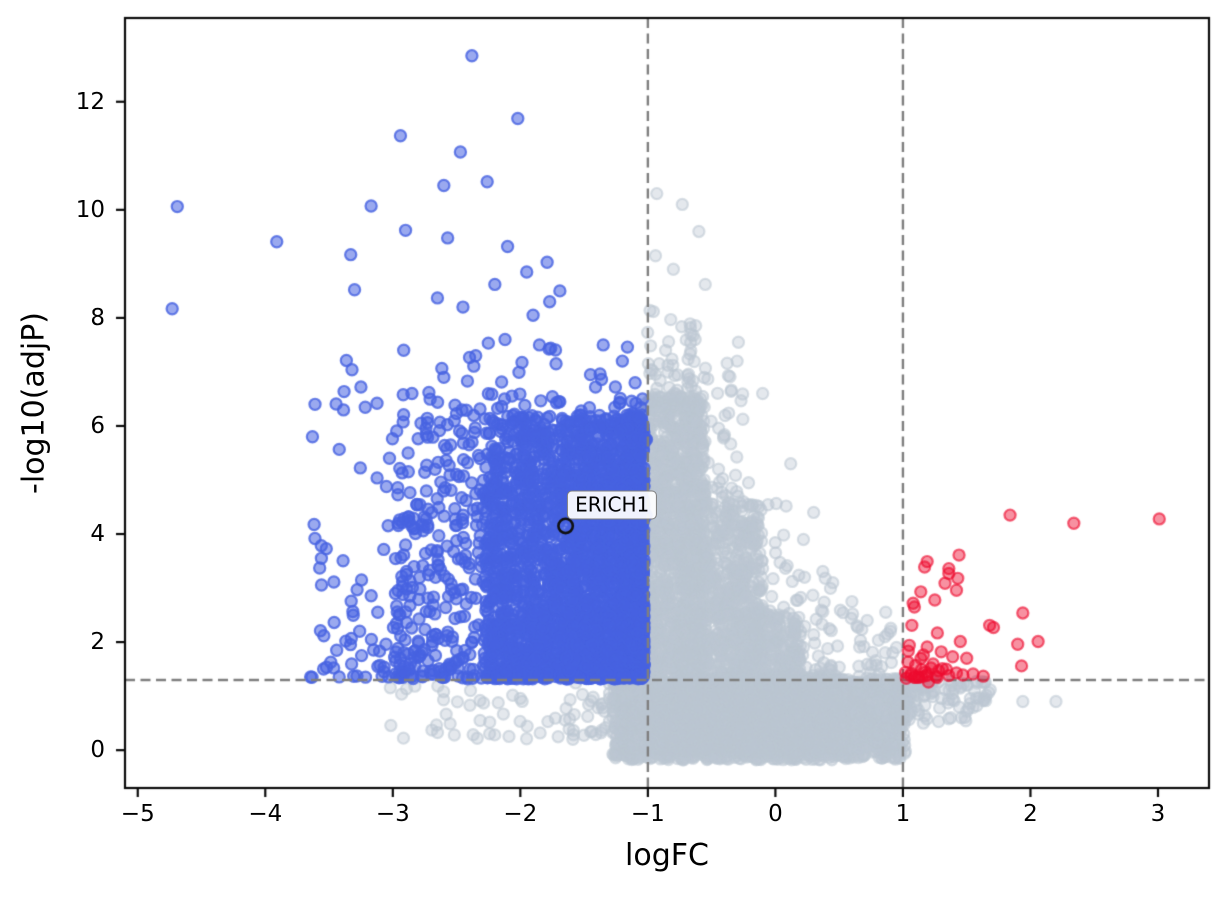  I want to click on x-axis-label: logFC, so click(667, 855).